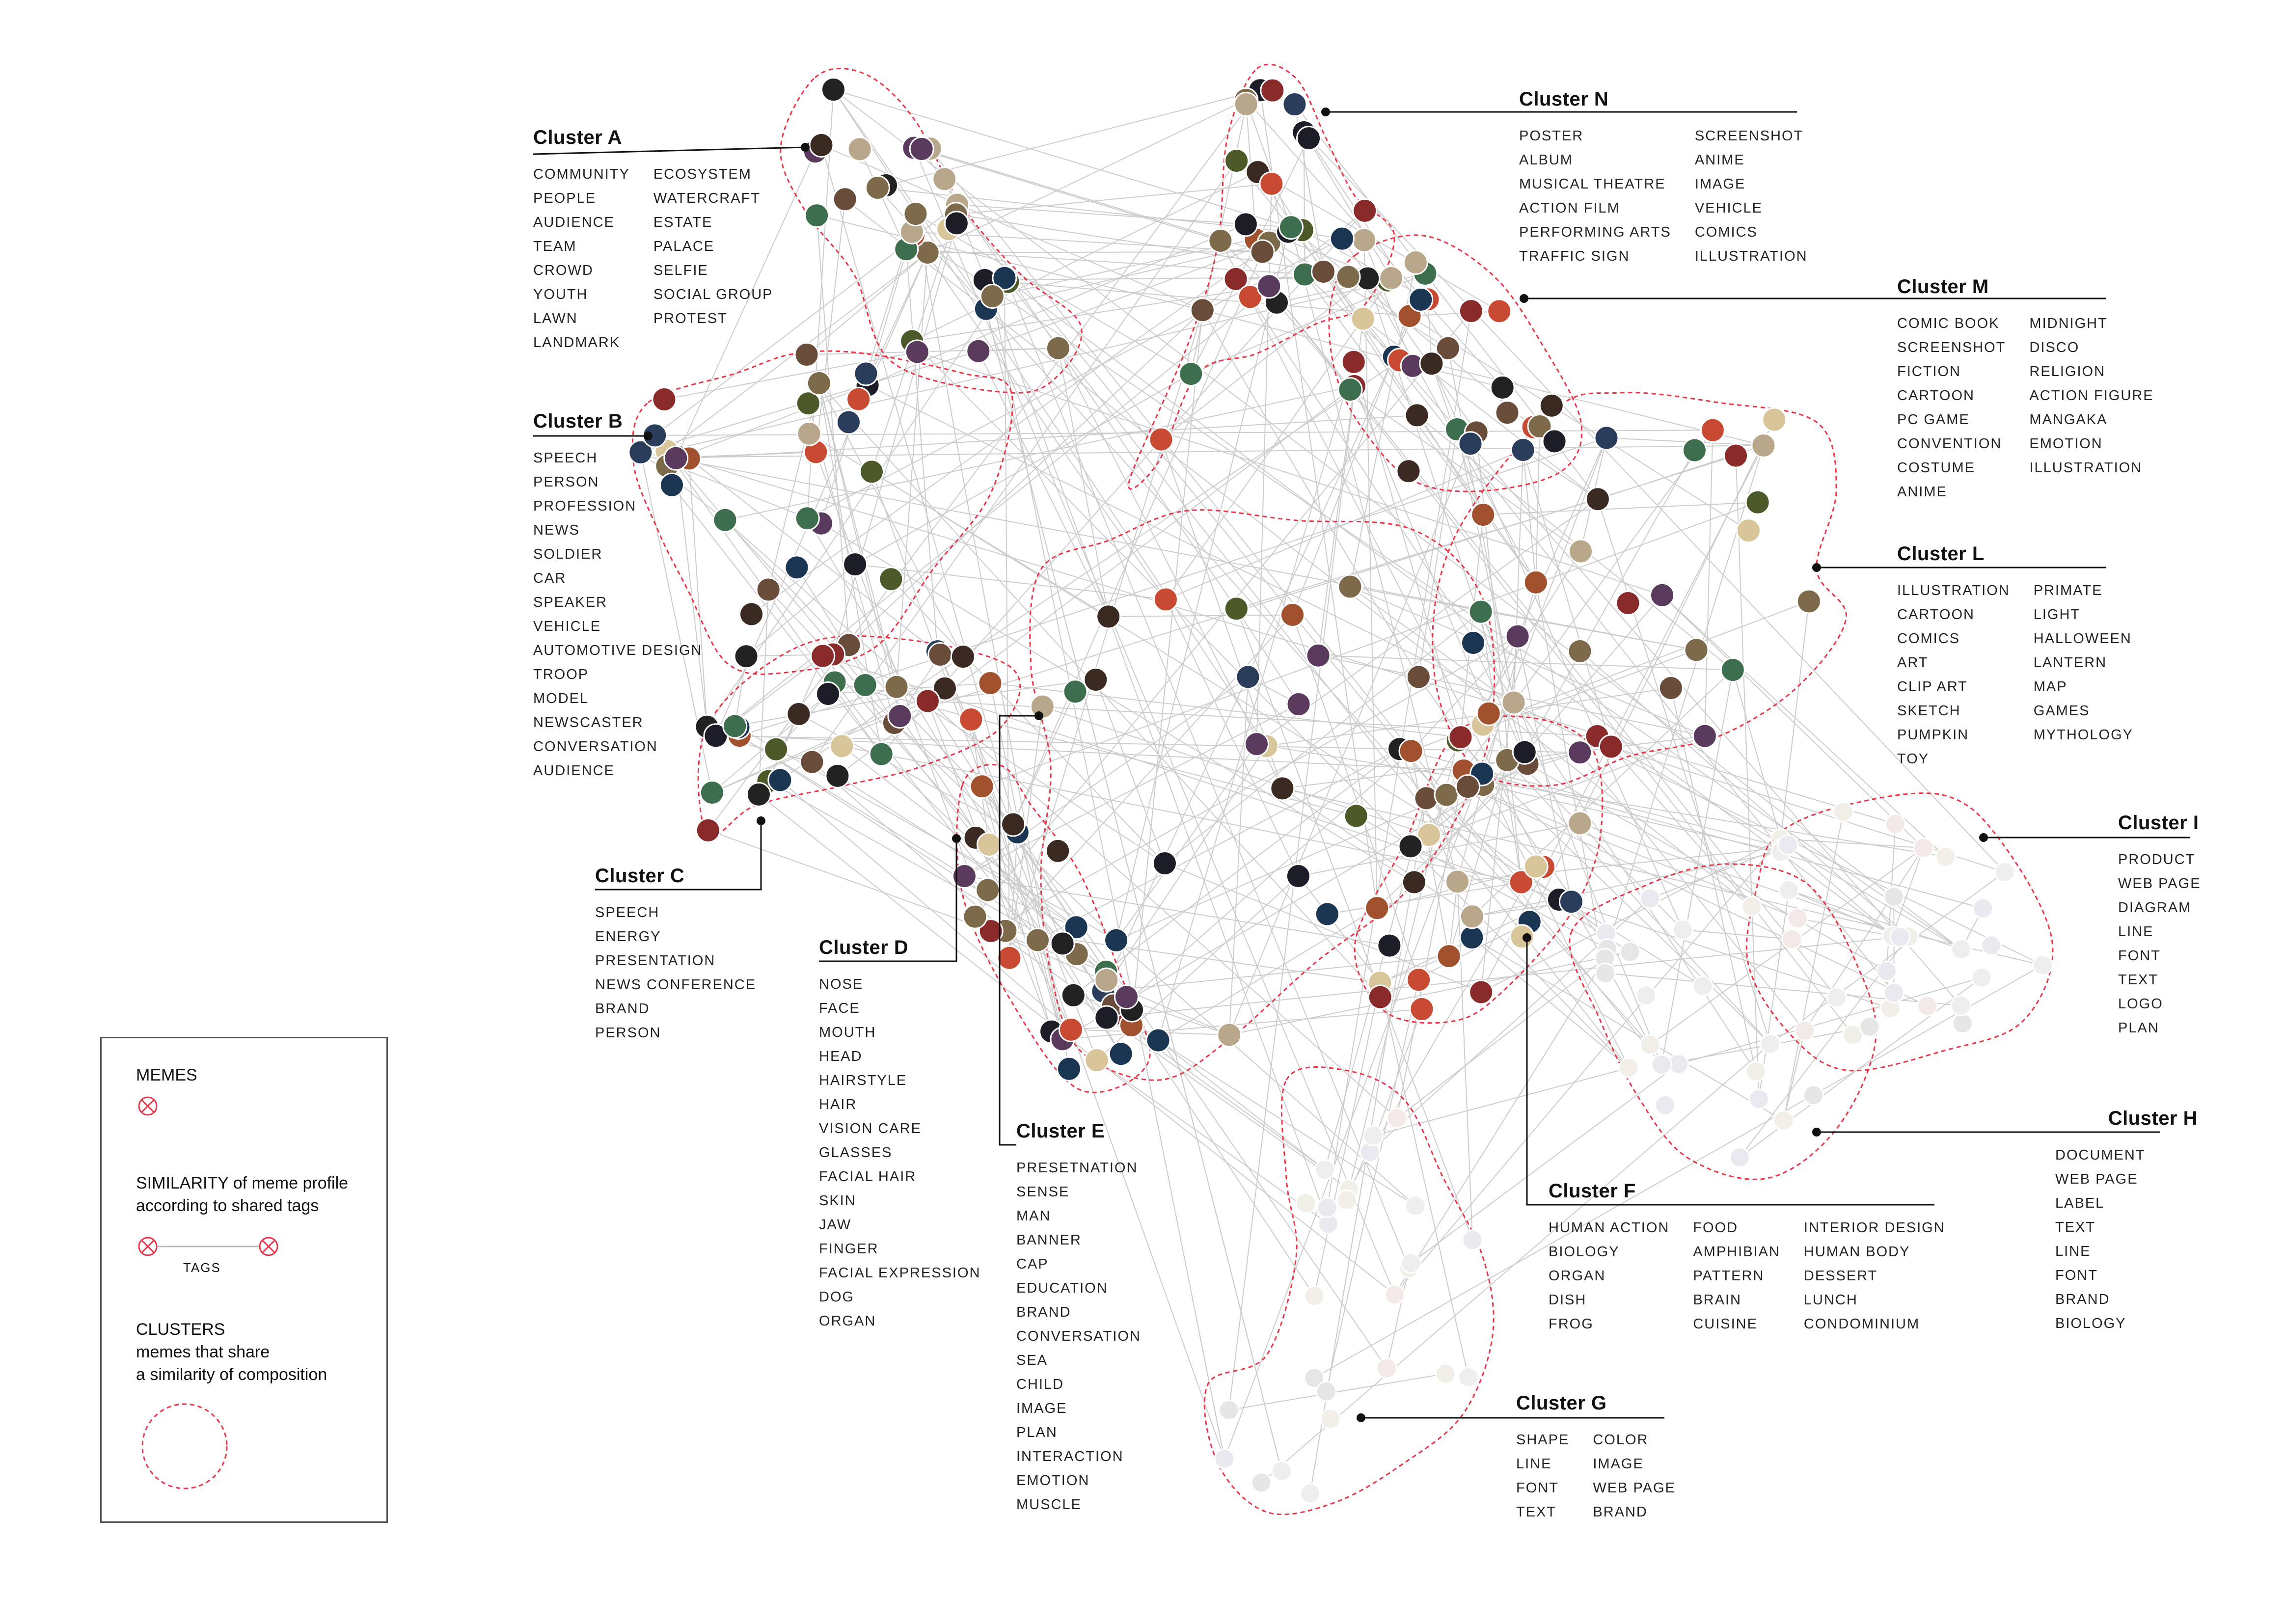 The width and height of the screenshot is (2285, 1624). Describe the element at coordinates (656, 961) in the screenshot. I see `cluster-tag: PRESENTATION` at that location.